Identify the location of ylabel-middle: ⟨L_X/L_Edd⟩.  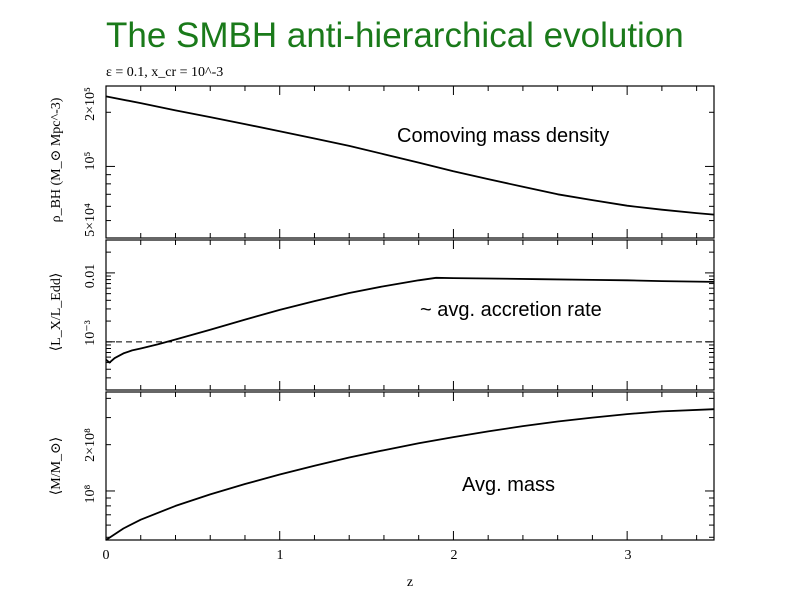
(56, 312).